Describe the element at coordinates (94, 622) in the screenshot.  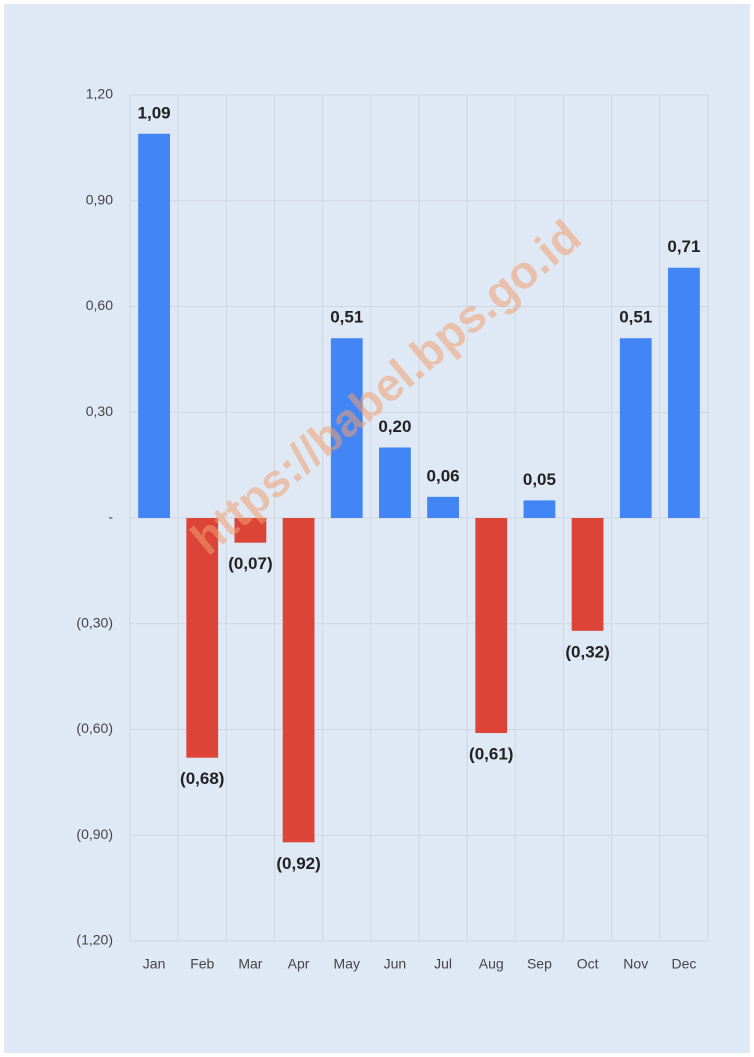
I see `y-tick-label: (0,30)` at that location.